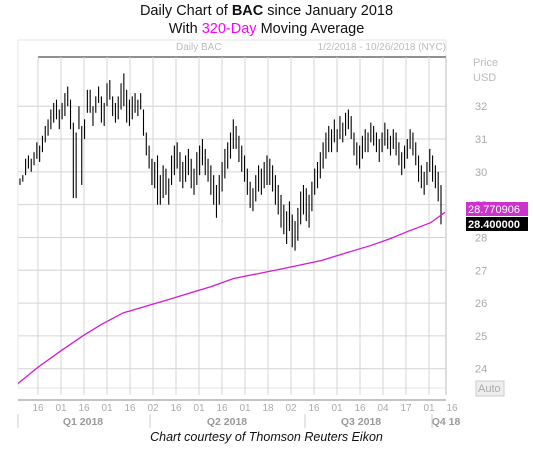 The image size is (533, 453). Describe the element at coordinates (361, 422) in the screenshot. I see `quarter-label: Q3 2018` at that location.